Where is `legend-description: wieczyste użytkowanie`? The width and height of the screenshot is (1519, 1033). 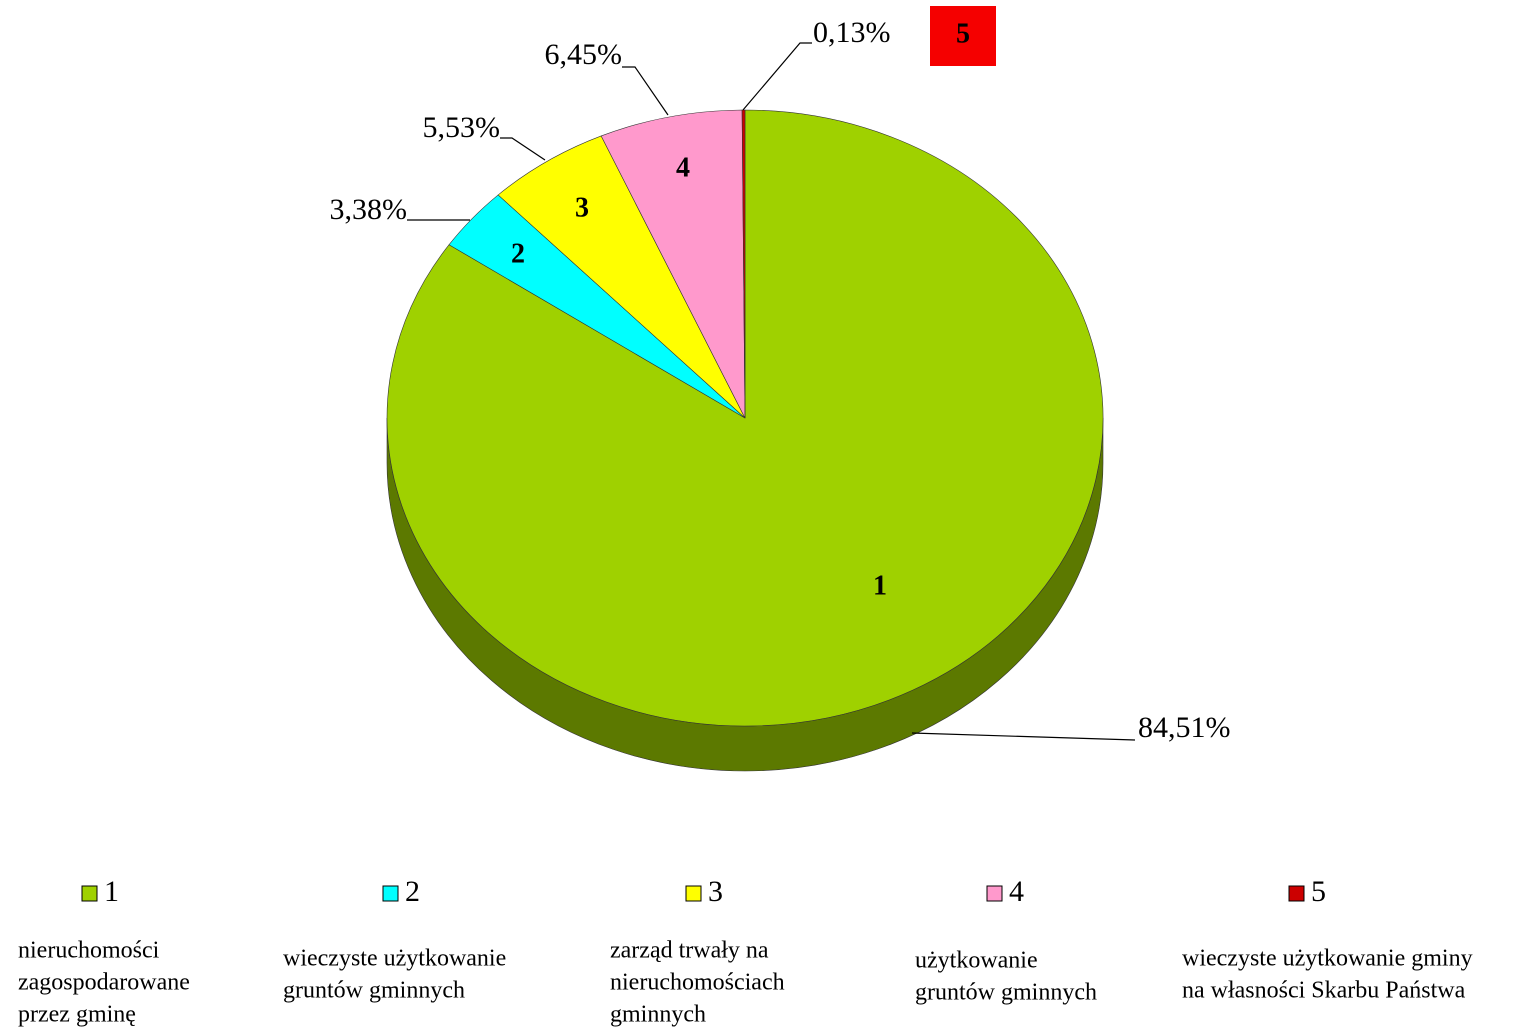 legend-description: wieczyste użytkowanie is located at coordinates (394, 959).